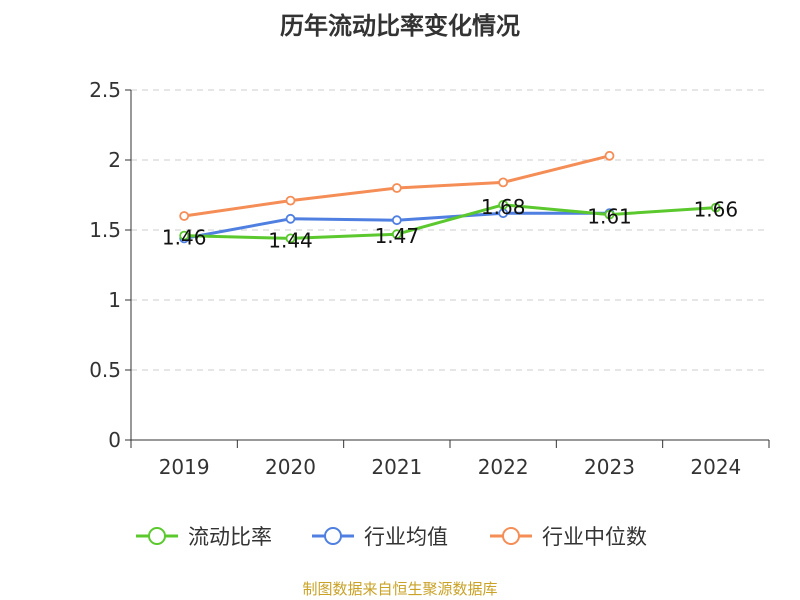 This screenshot has width=800, height=600. I want to click on data-label: 1.66, so click(716, 210).